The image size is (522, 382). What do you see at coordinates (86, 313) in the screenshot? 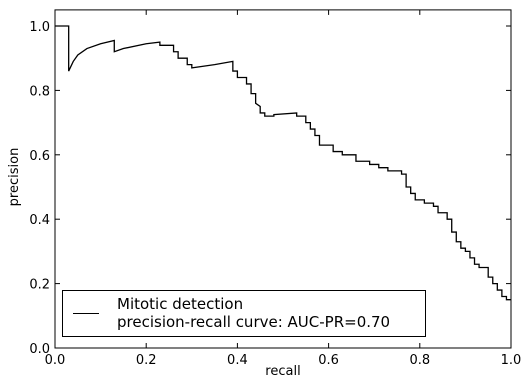
I see `legend-swatch` at bounding box center [86, 313].